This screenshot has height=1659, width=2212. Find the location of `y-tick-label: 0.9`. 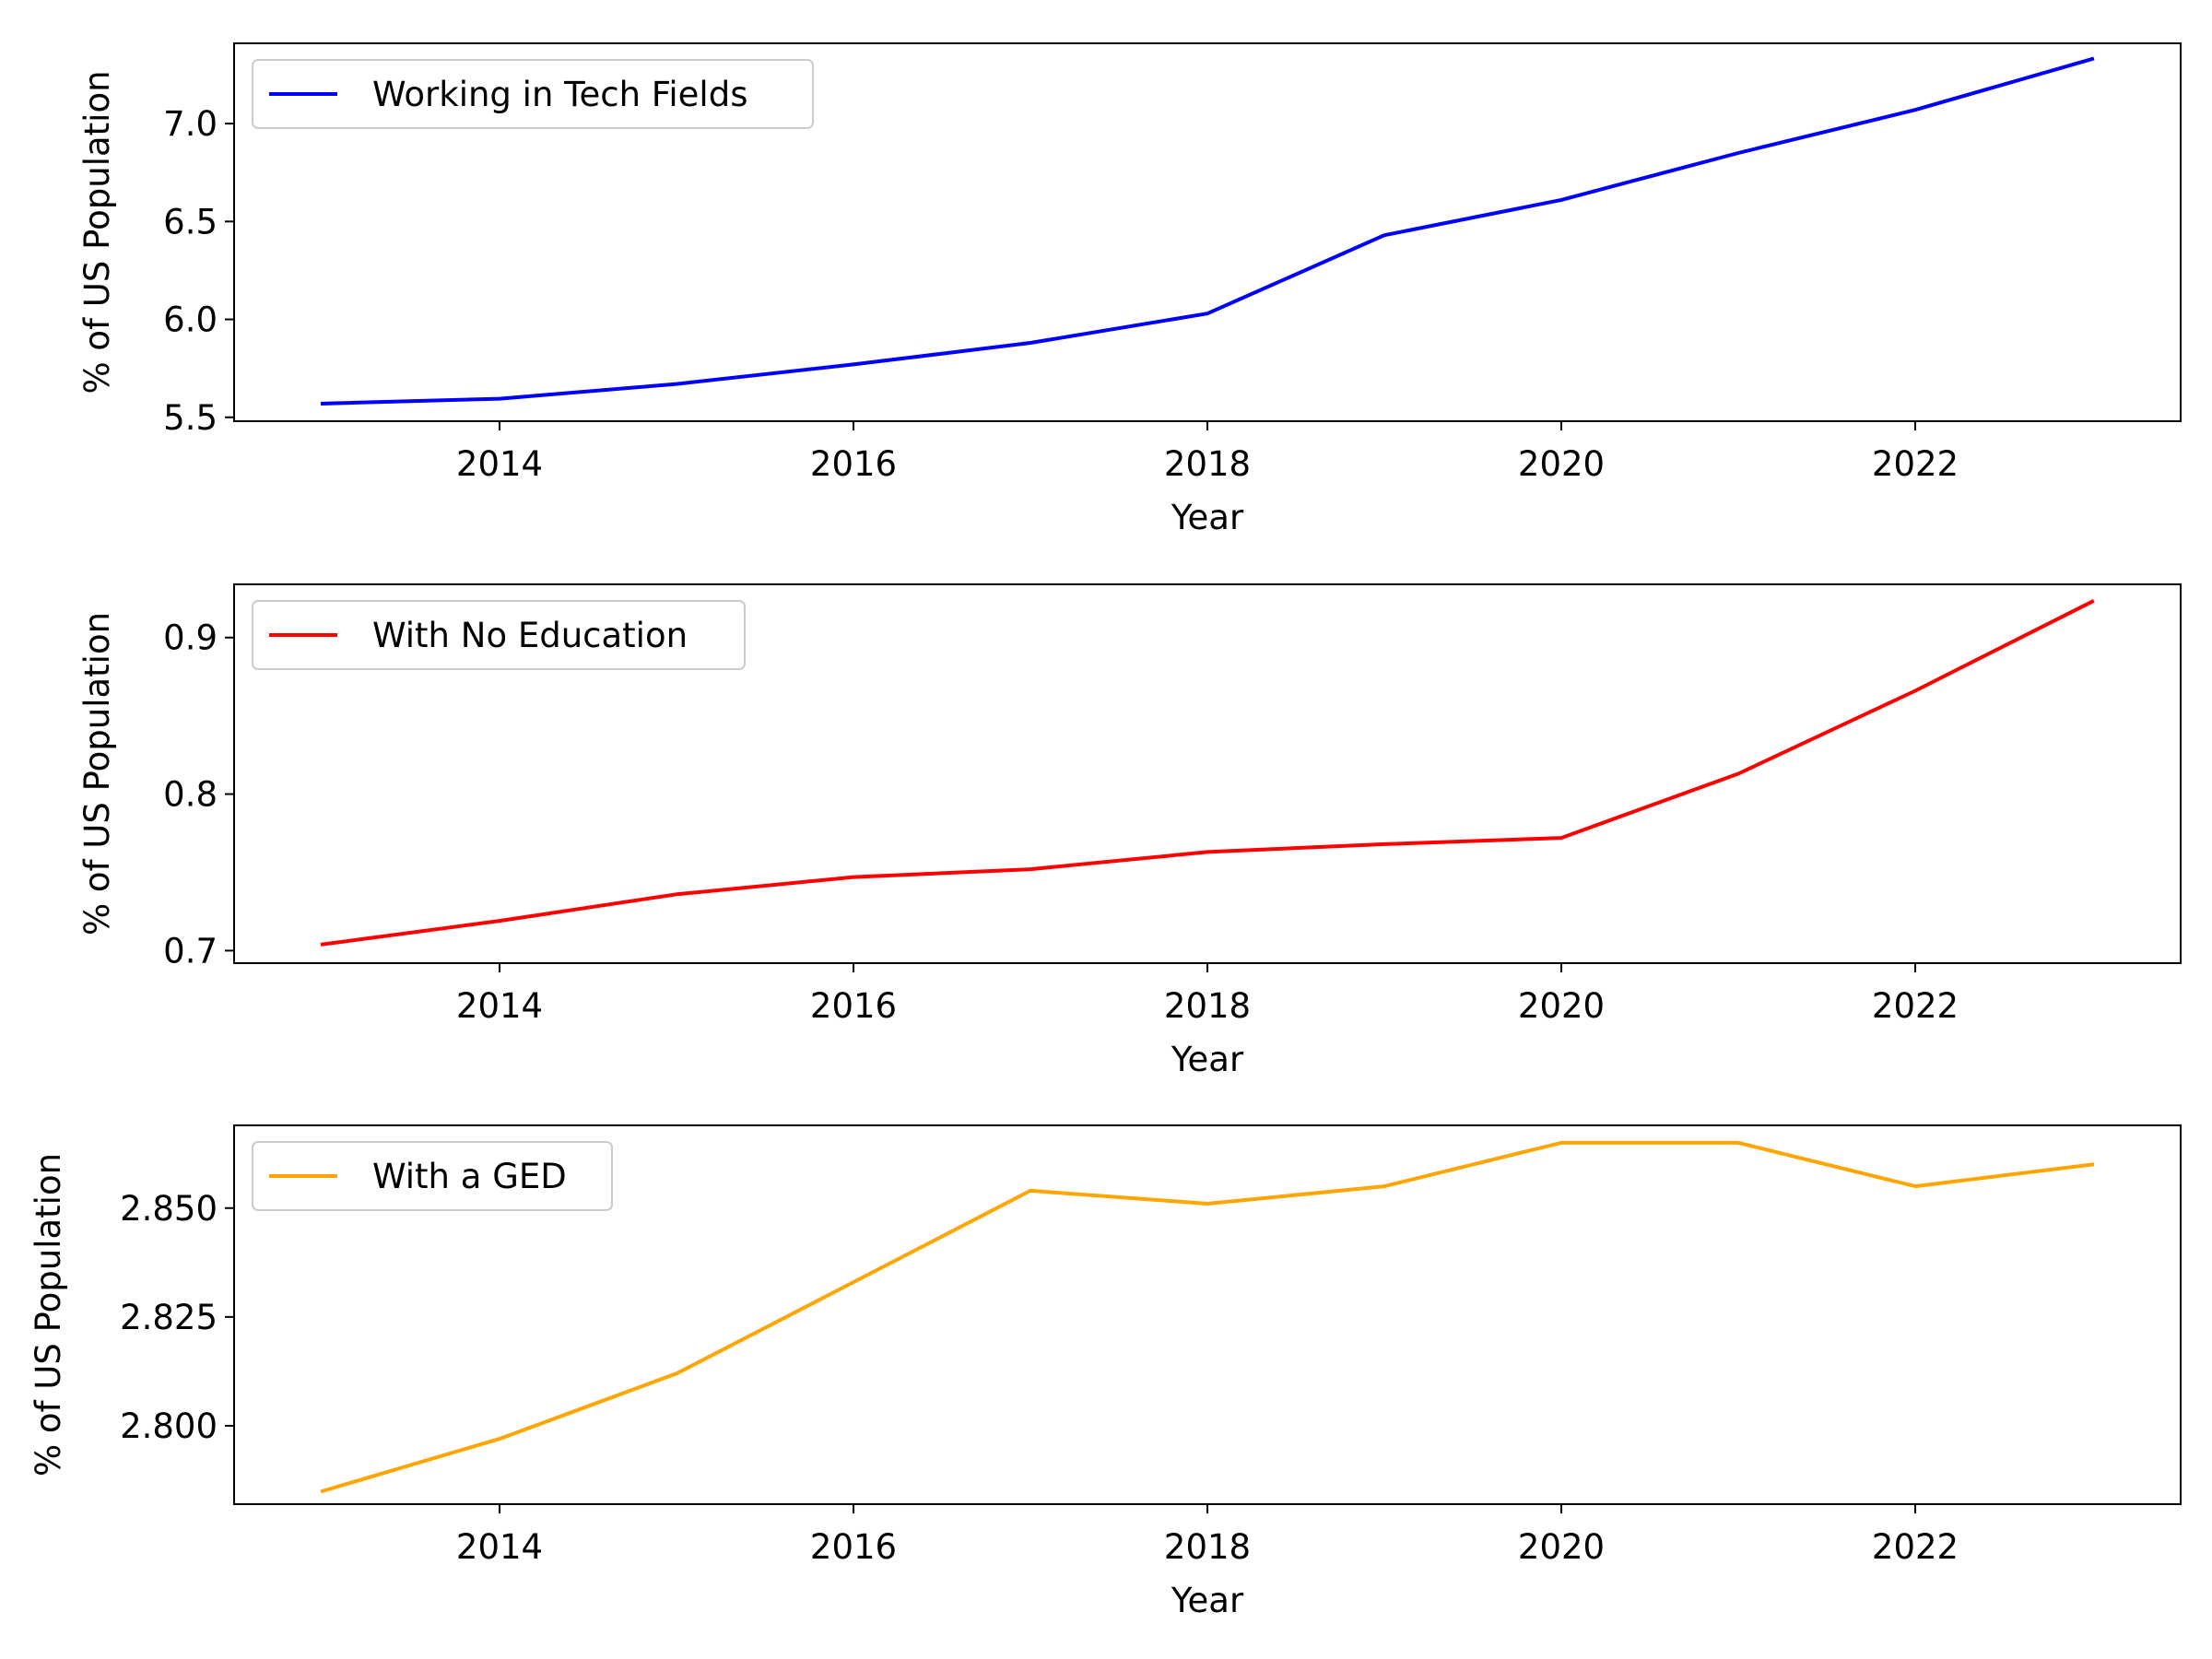

y-tick-label: 0.9 is located at coordinates (190, 638).